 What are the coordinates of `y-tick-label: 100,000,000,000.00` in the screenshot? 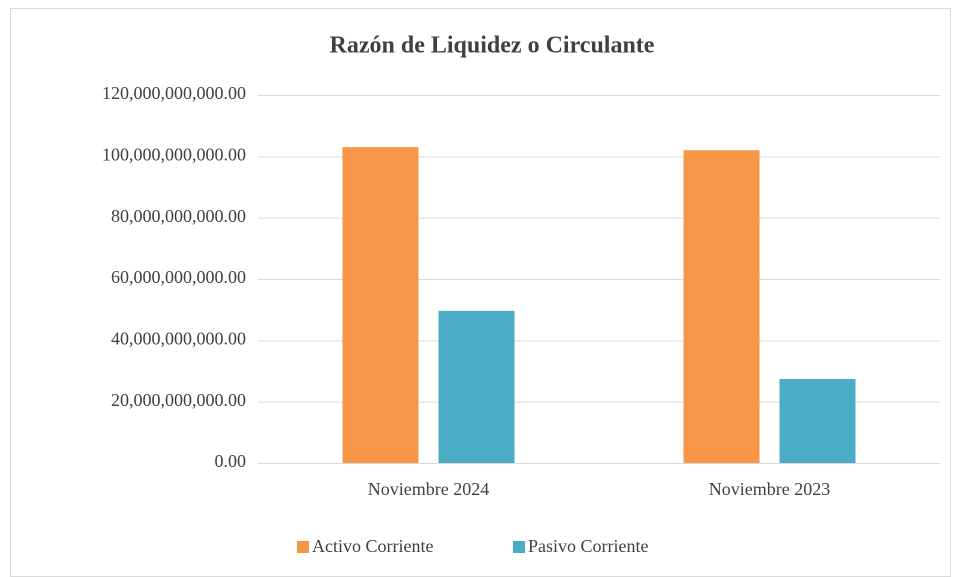 It's located at (174, 154).